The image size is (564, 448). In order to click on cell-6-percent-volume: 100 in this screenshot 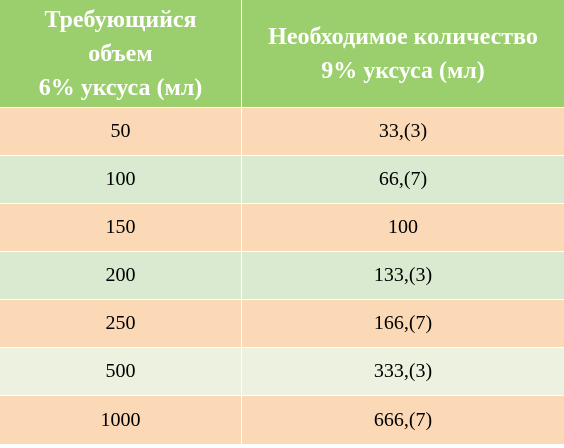, I will do `click(121, 179)`.